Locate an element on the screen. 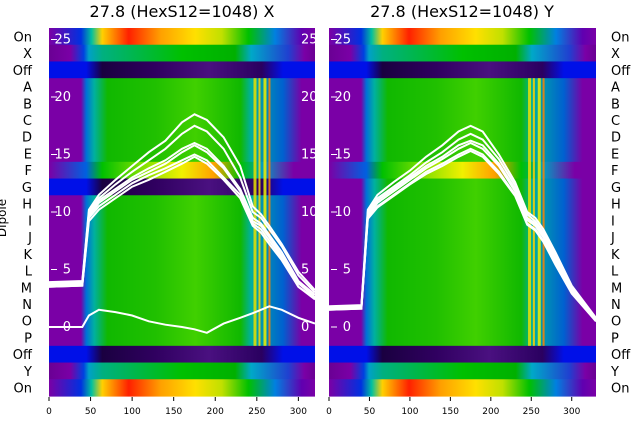 Image resolution: width=640 pixels, height=440 pixels. x-tick-label: 150 is located at coordinates (173, 412).